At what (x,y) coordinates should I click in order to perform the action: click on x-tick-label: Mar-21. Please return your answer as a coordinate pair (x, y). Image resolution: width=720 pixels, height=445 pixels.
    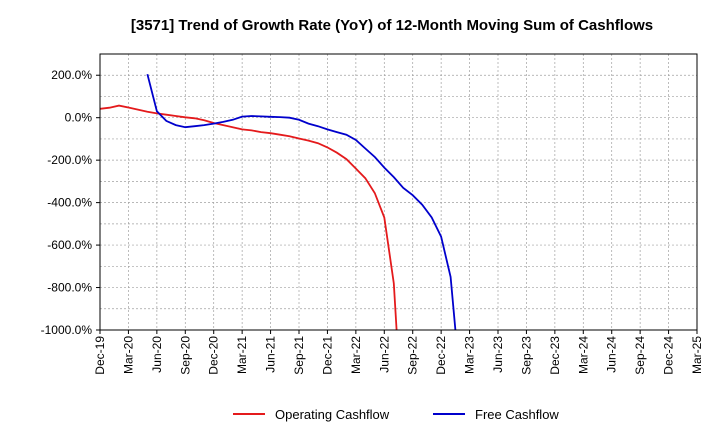
    Looking at the image, I should click on (242, 355).